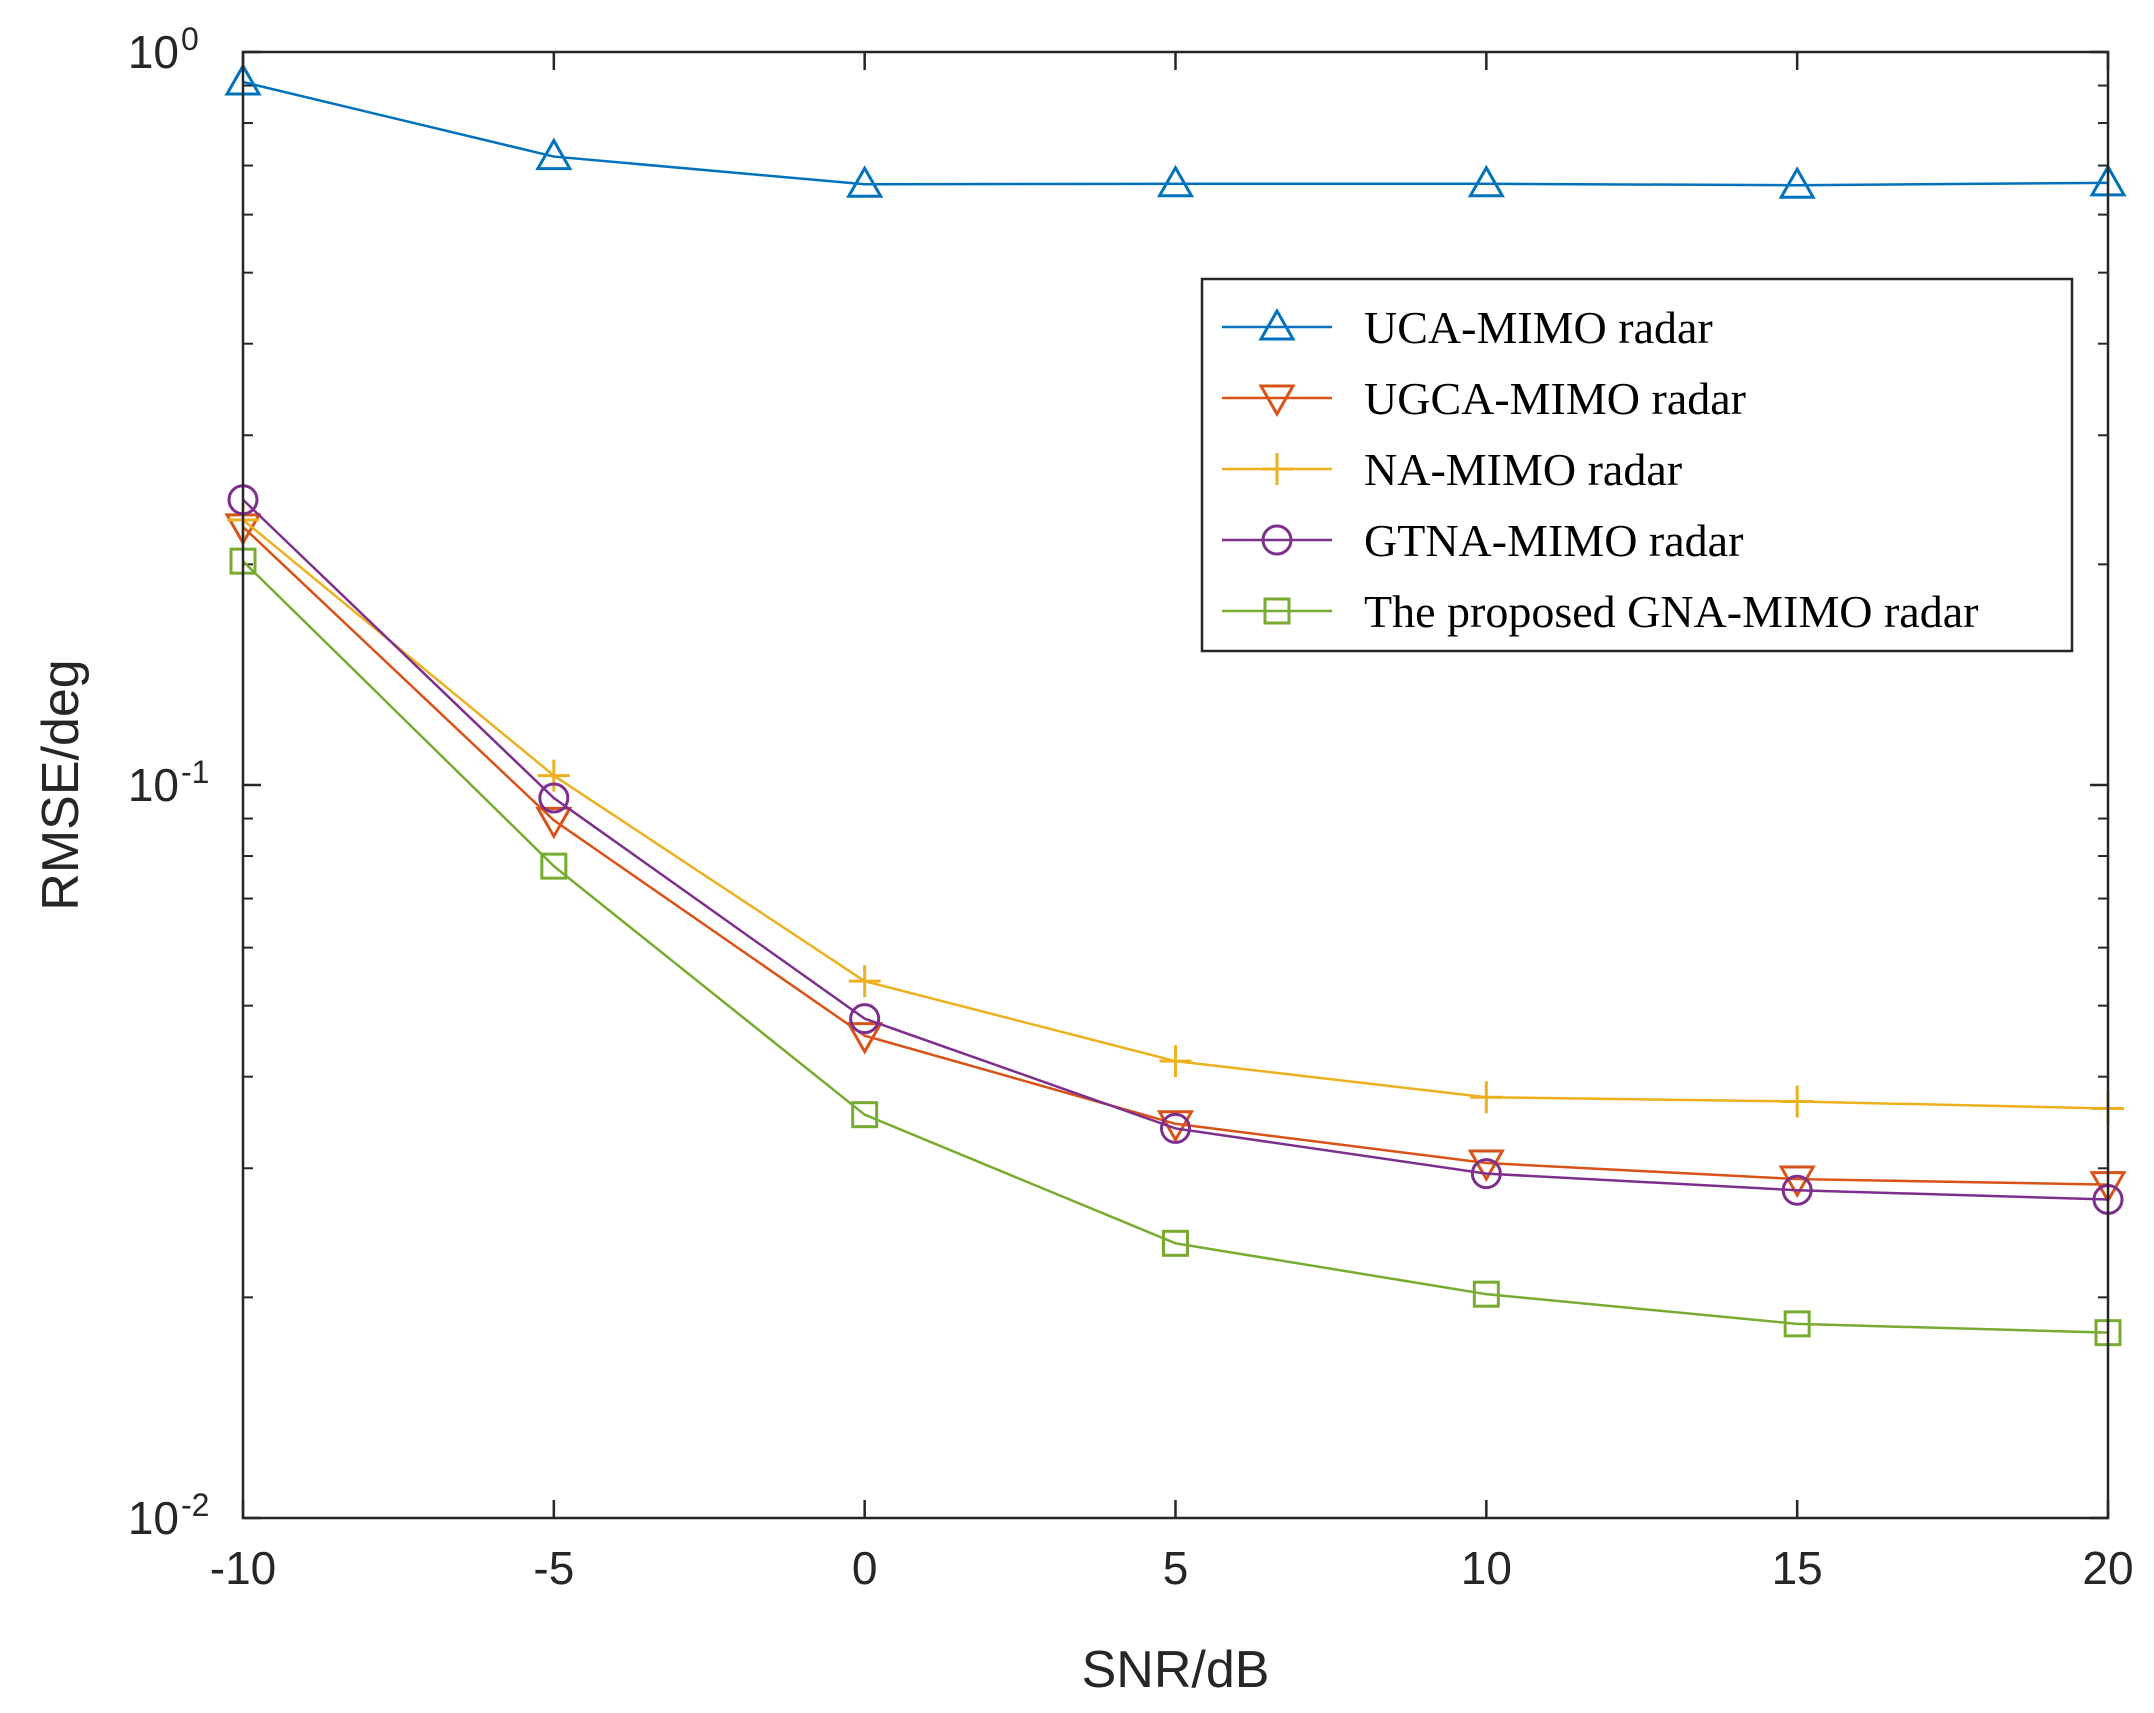 The image size is (2154, 1713). Describe the element at coordinates (1176, 1670) in the screenshot. I see `x-axis-label: SNR/dB` at that location.